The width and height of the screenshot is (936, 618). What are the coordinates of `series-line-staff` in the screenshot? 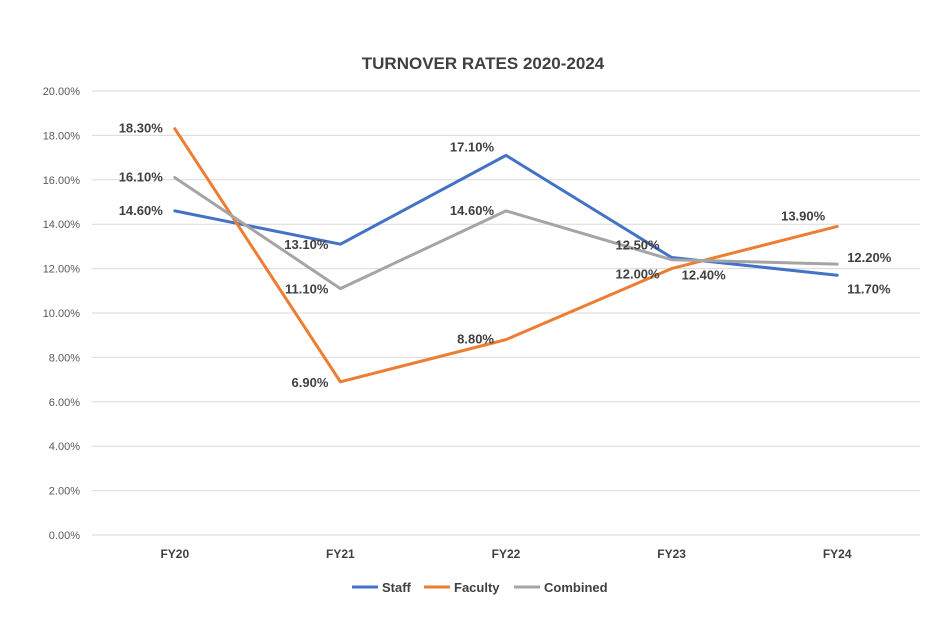 It's located at (506, 215).